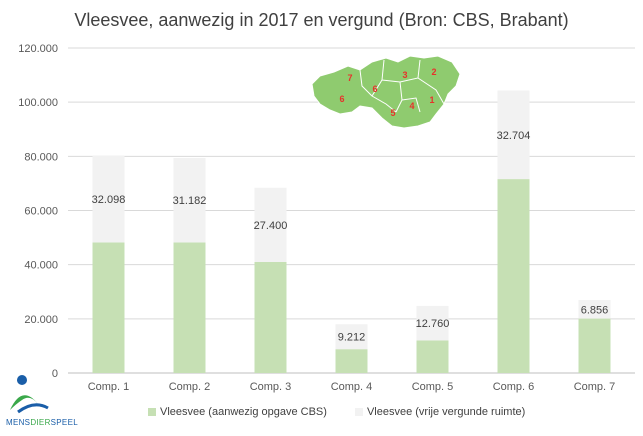 The image size is (643, 436). What do you see at coordinates (402, 86) in the screenshot?
I see `map-borders` at bounding box center [402, 86].